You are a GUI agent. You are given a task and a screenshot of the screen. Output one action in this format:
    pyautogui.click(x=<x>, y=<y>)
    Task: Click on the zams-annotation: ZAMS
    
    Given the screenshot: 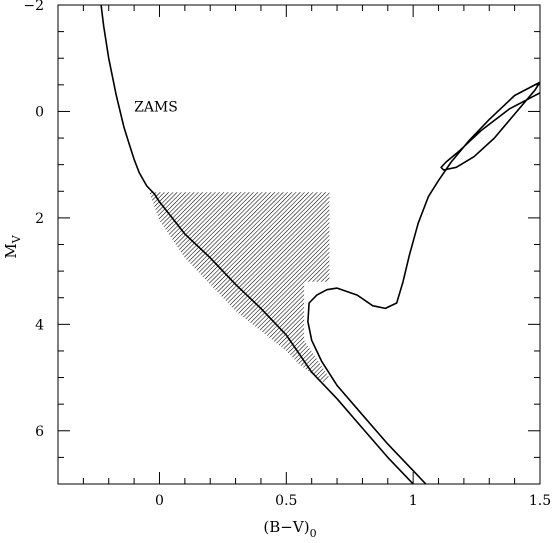 What is the action you would take?
    pyautogui.click(x=156, y=107)
    